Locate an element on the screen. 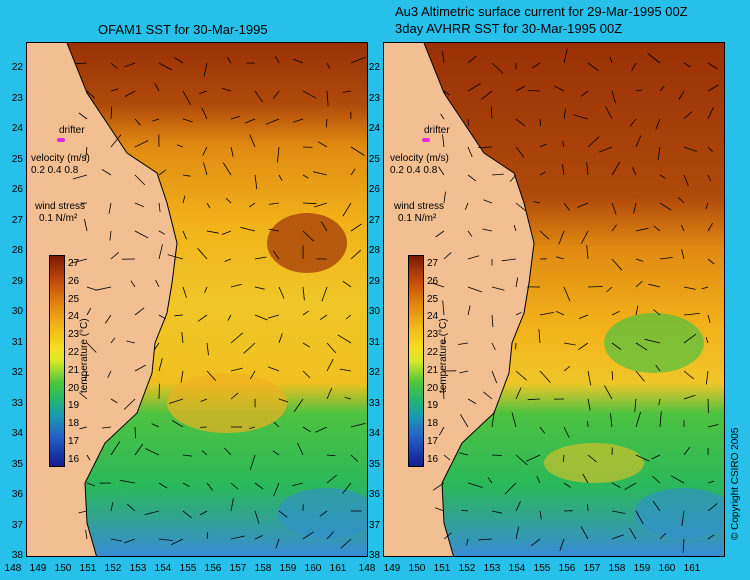 Image resolution: width=750 pixels, height=580 pixels. latitude-label: 30 is located at coordinates (374, 311).